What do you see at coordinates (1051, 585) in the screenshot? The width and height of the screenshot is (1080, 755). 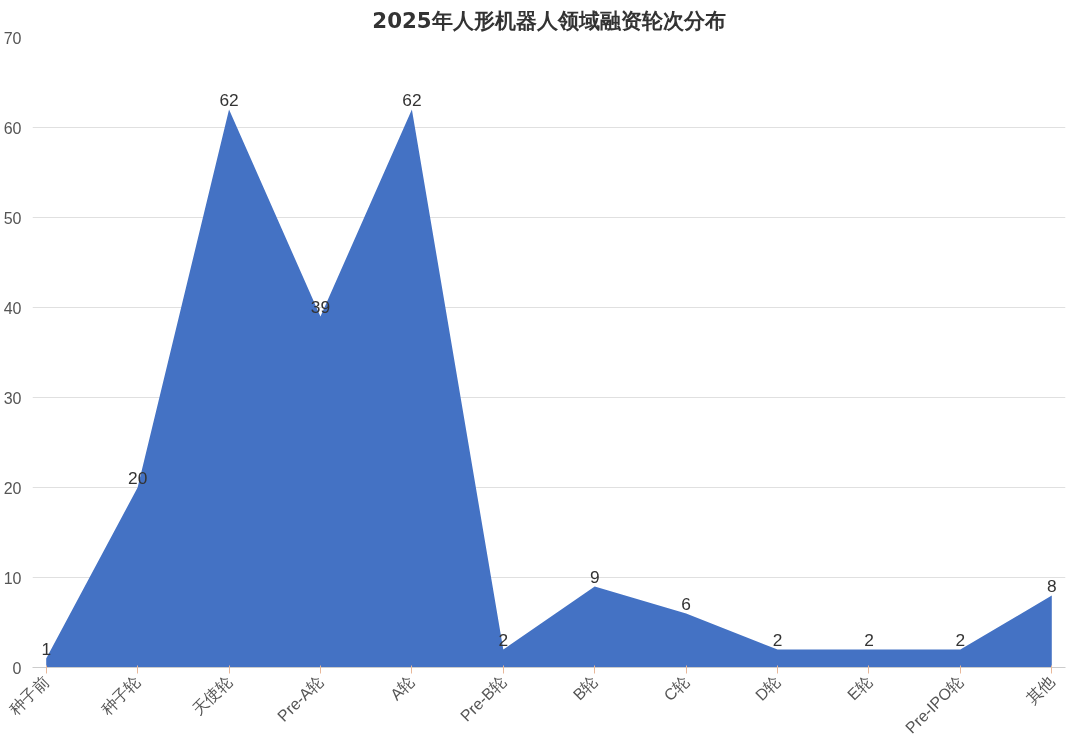 I see `data-label: 8` at bounding box center [1051, 585].